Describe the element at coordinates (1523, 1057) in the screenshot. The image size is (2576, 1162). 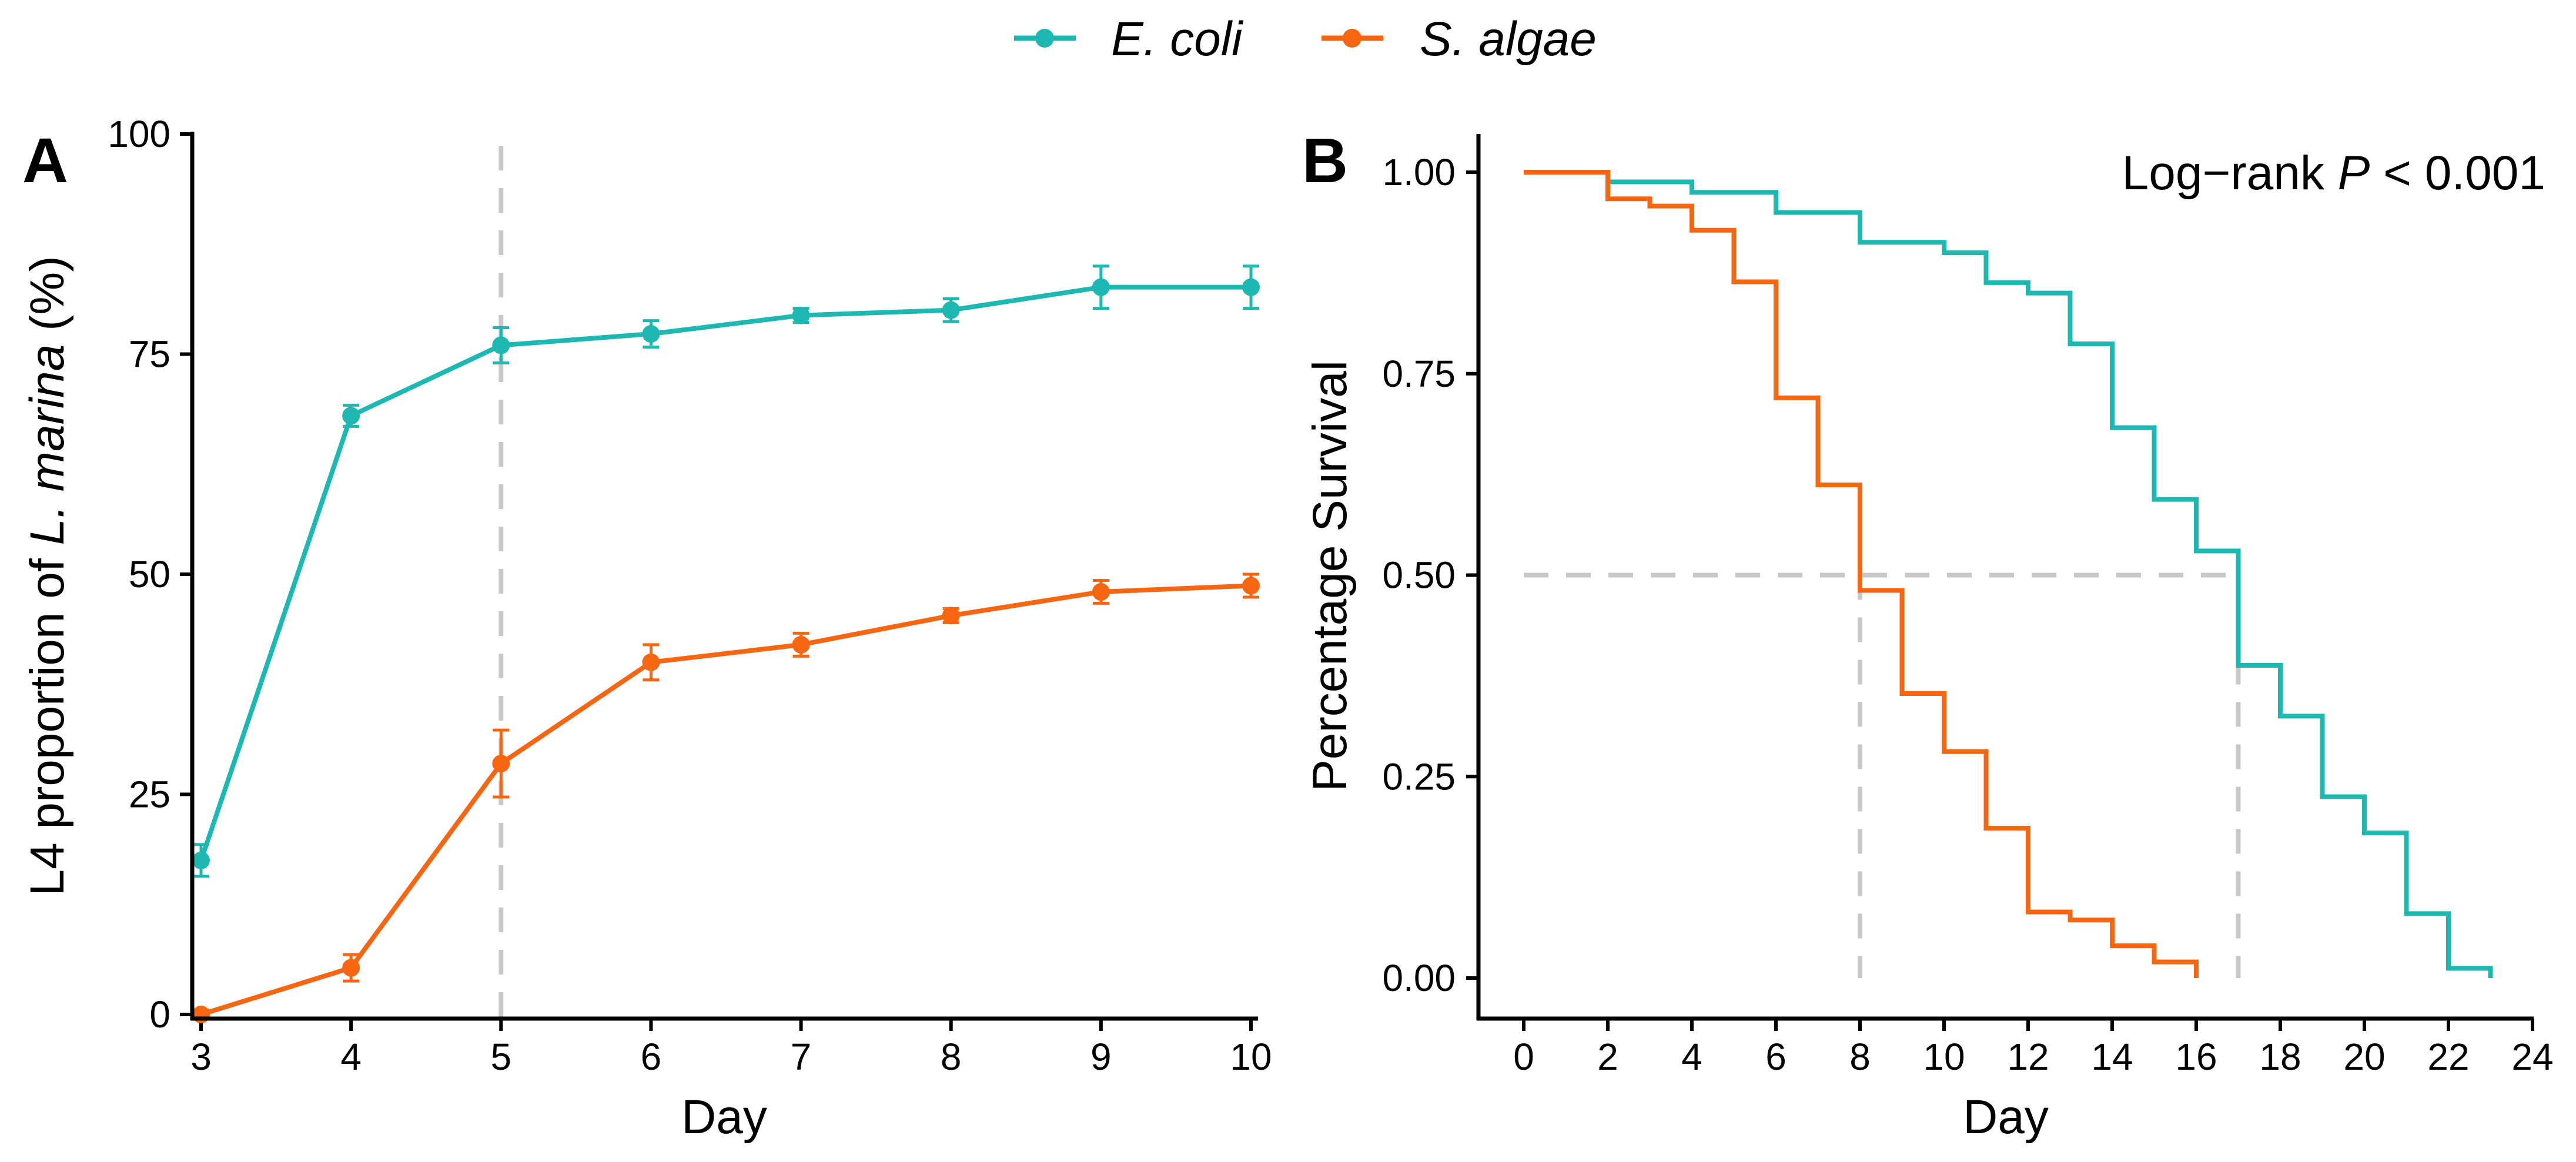
I see `panel-b-x-tick-label: 0` at that location.